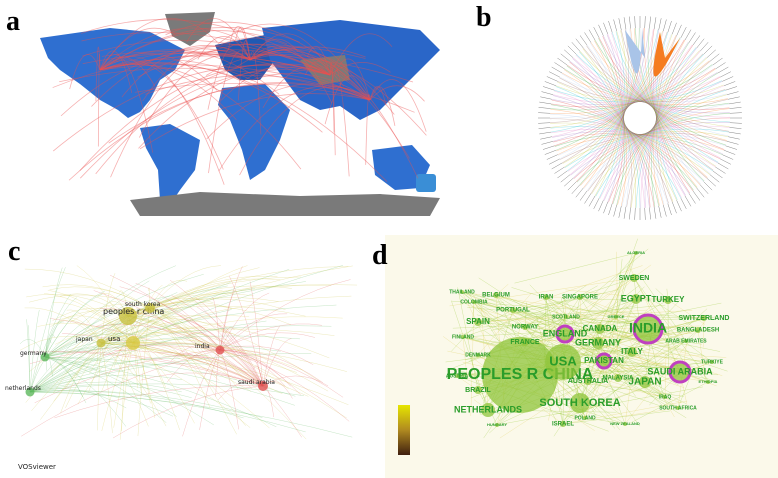  What do you see at coordinates (524, 342) in the screenshot?
I see `node-label: FRANCE` at bounding box center [524, 342].